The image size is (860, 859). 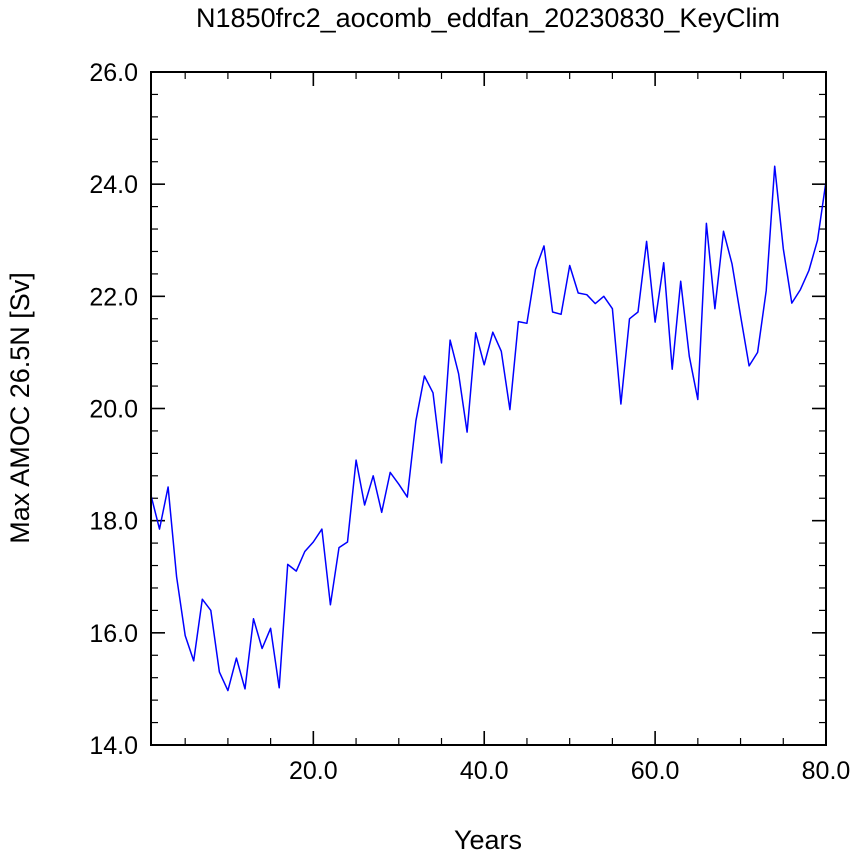 I want to click on y-tick-label: 16.0, so click(x=113, y=634).